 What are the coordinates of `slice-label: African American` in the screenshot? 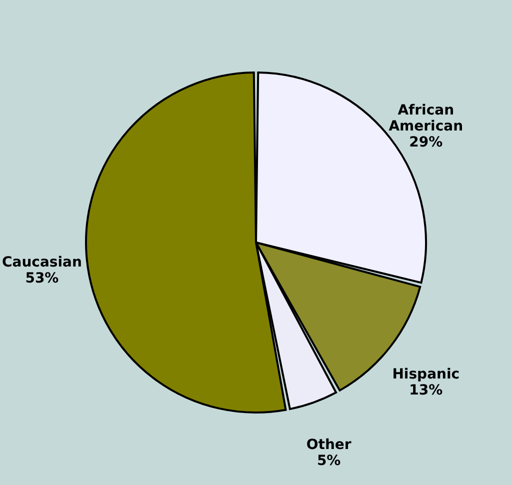 It's located at (426, 118).